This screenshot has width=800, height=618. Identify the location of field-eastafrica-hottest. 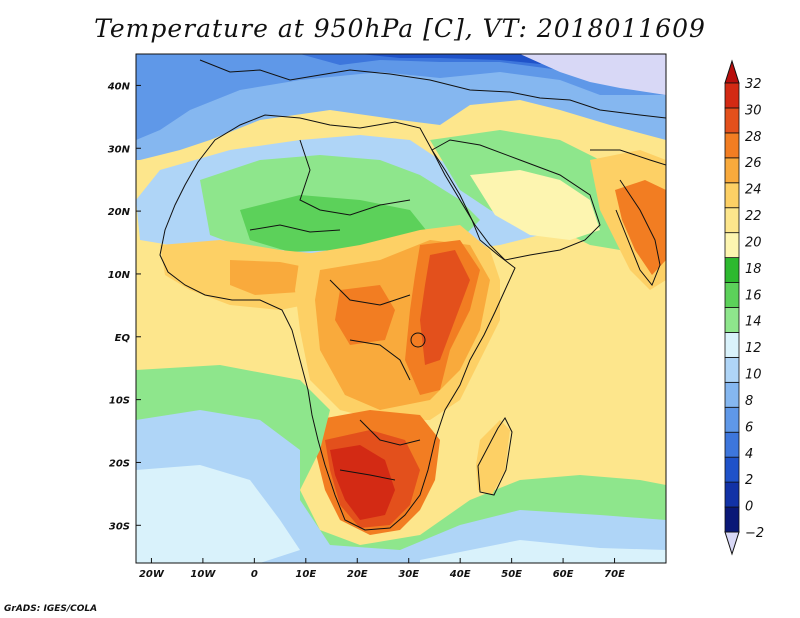
(445, 307).